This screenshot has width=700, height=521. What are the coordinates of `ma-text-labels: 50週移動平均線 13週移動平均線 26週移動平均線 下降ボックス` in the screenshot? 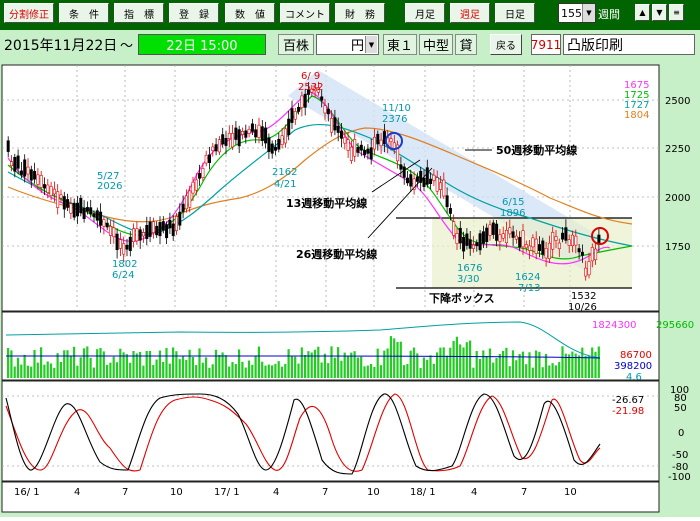 It's located at (431, 224).